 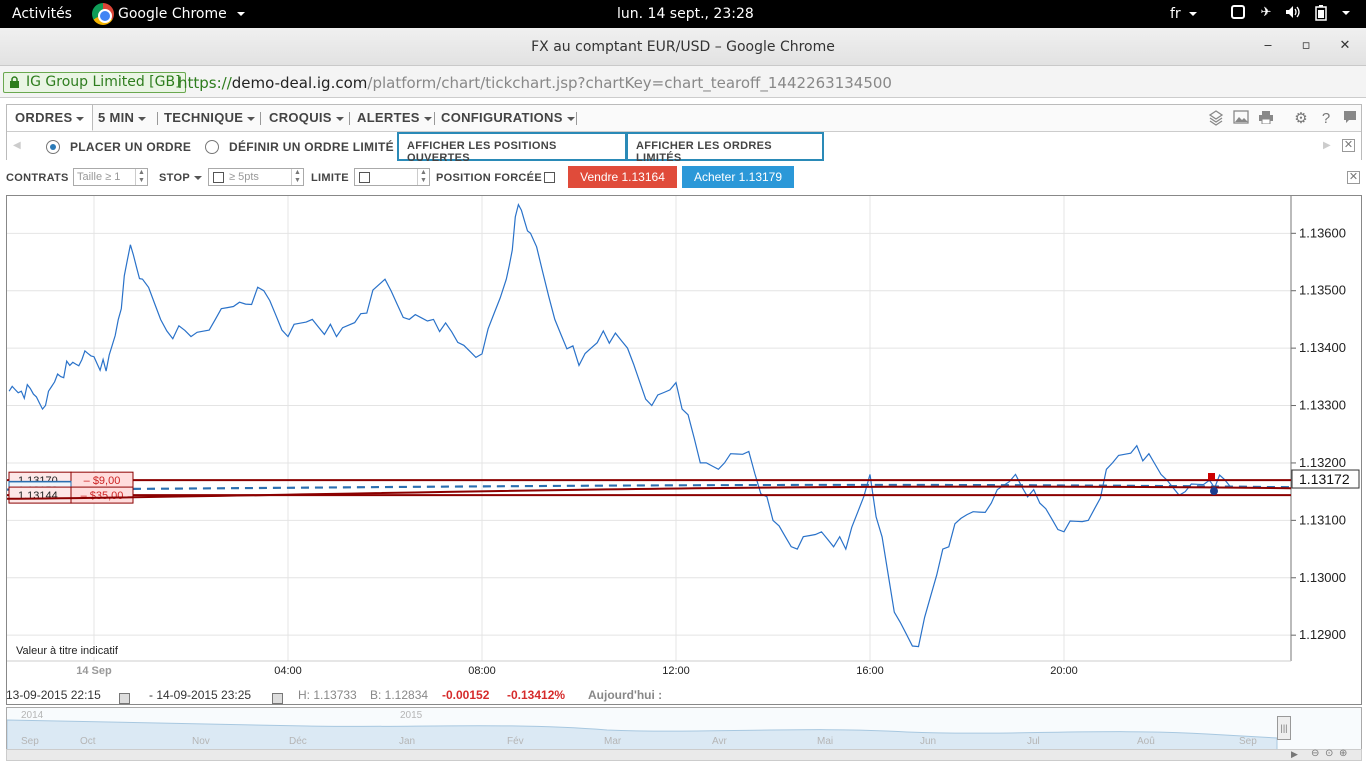 What do you see at coordinates (17, 145) in the screenshot?
I see `scroll-left-icon: ◀` at bounding box center [17, 145].